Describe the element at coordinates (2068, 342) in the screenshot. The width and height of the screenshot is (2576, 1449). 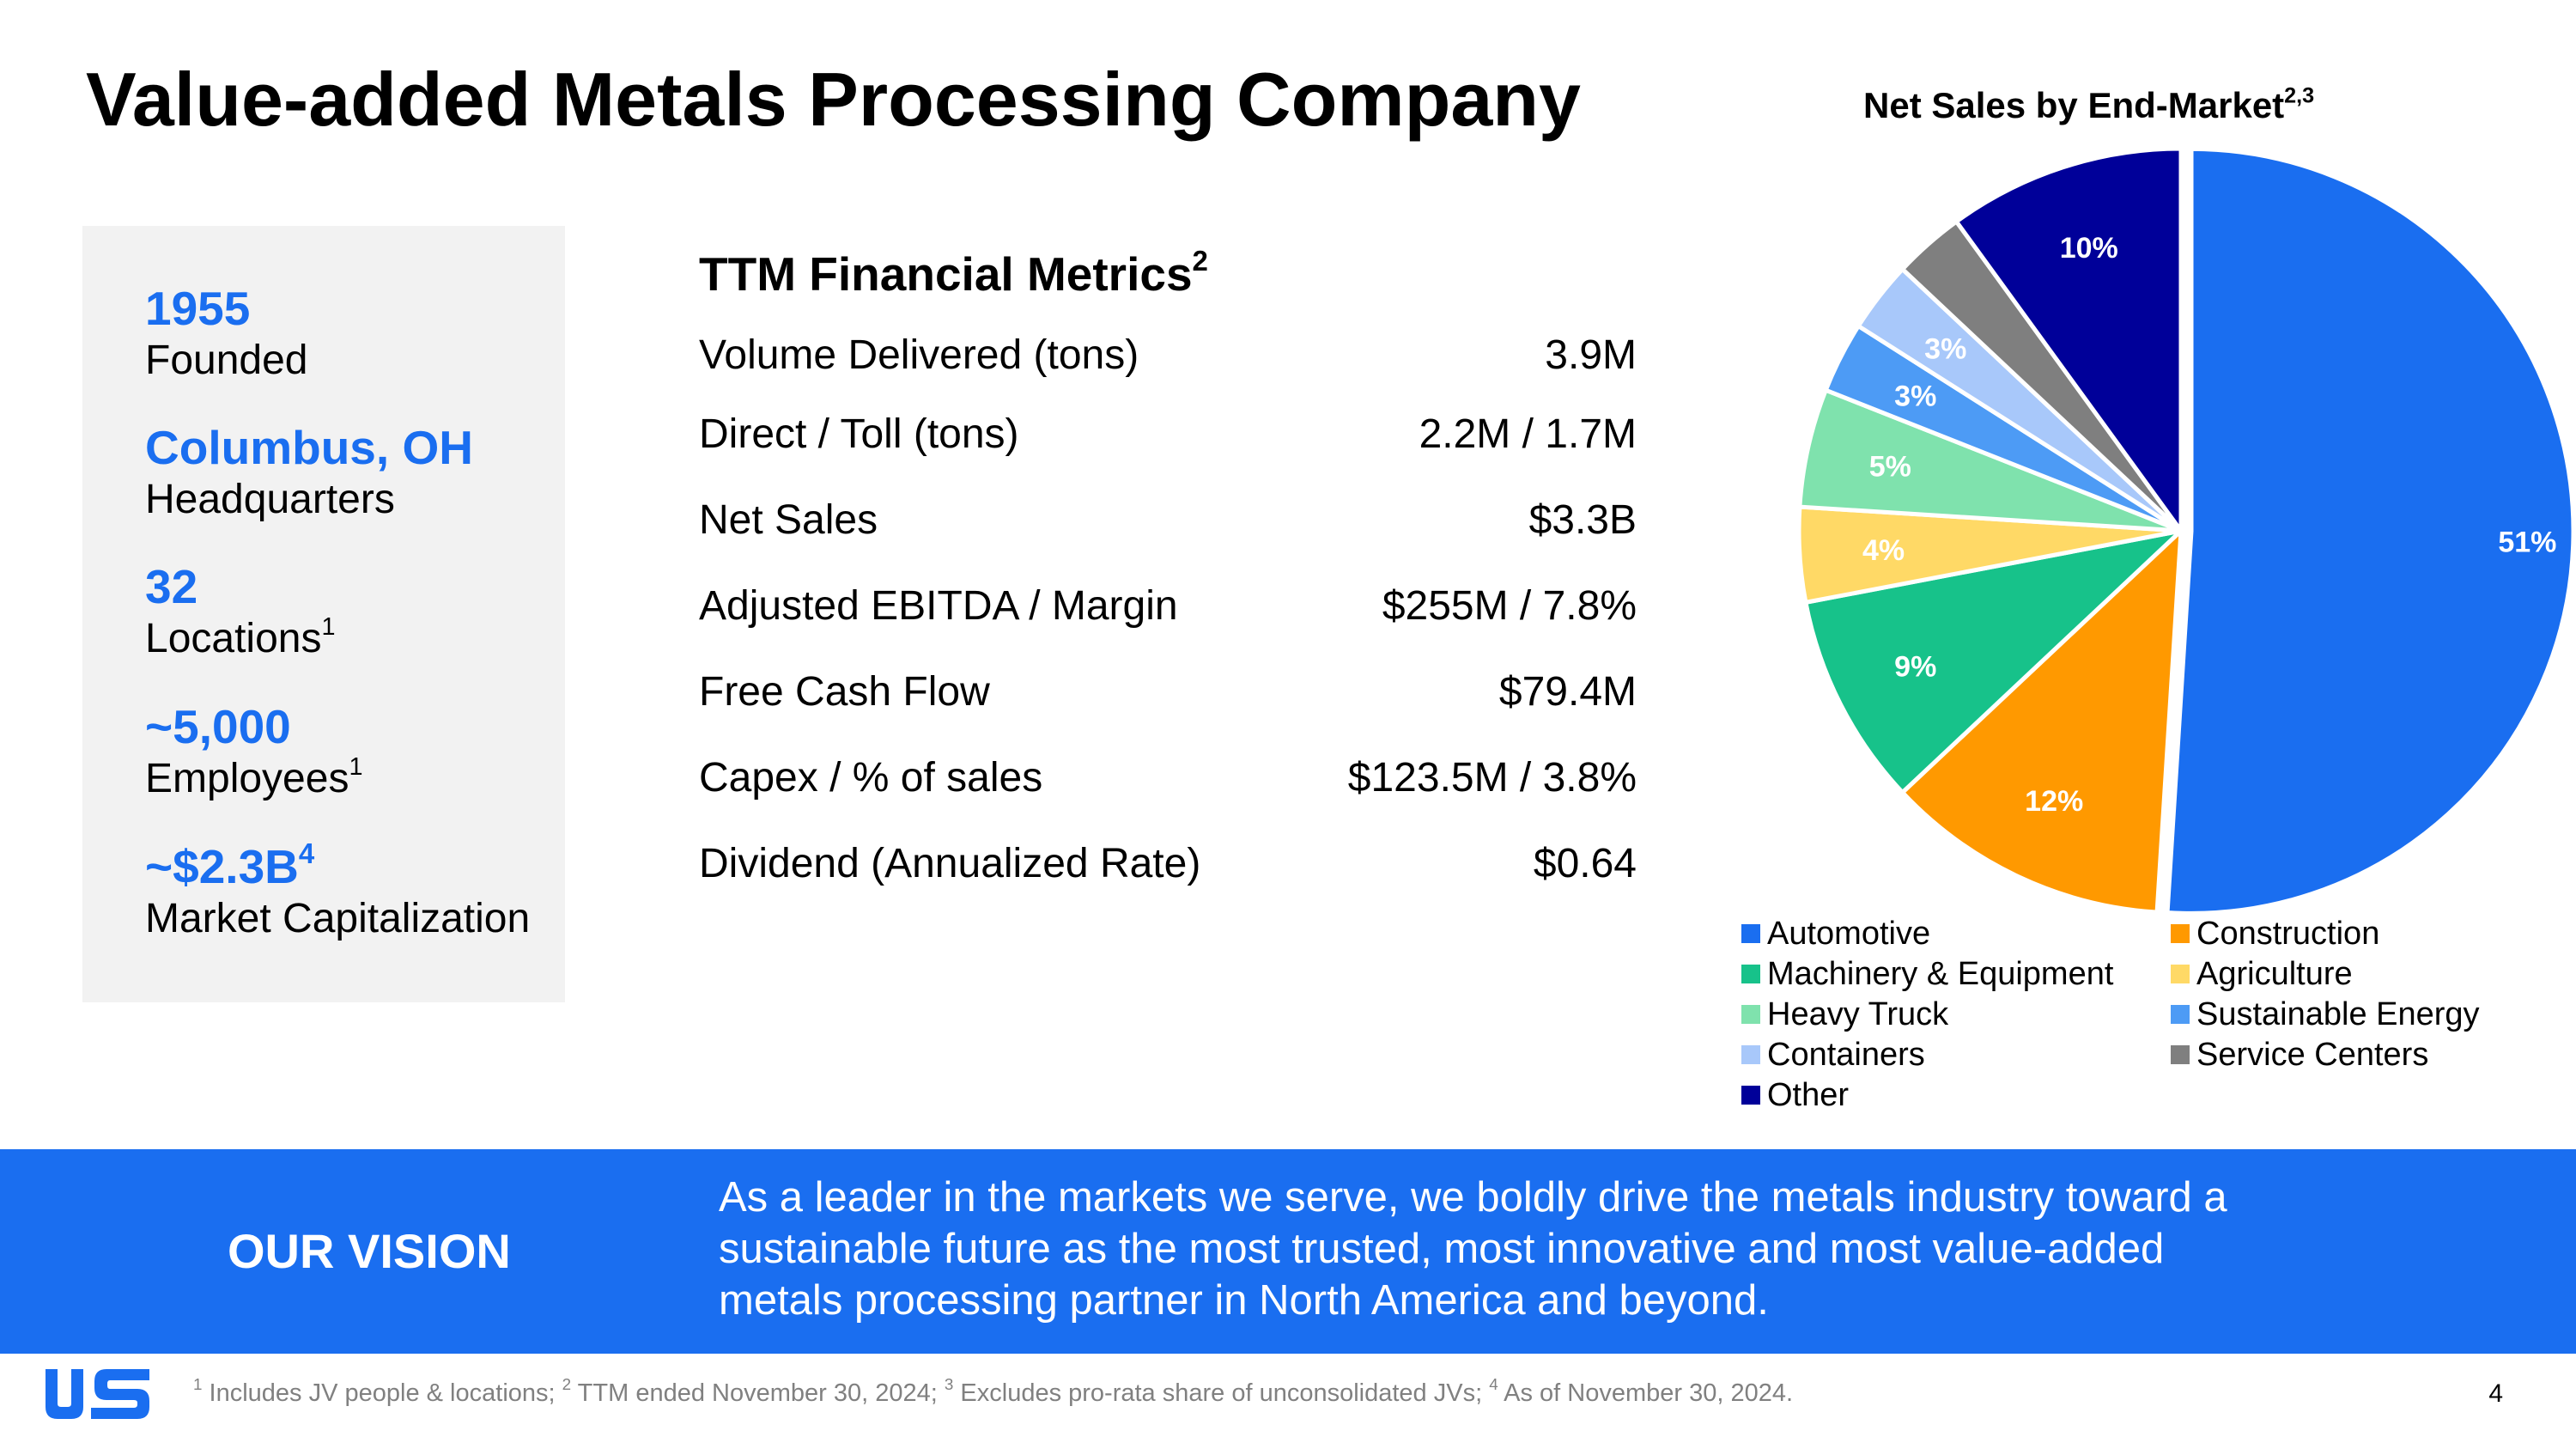
I see `pie-slice-other` at that location.